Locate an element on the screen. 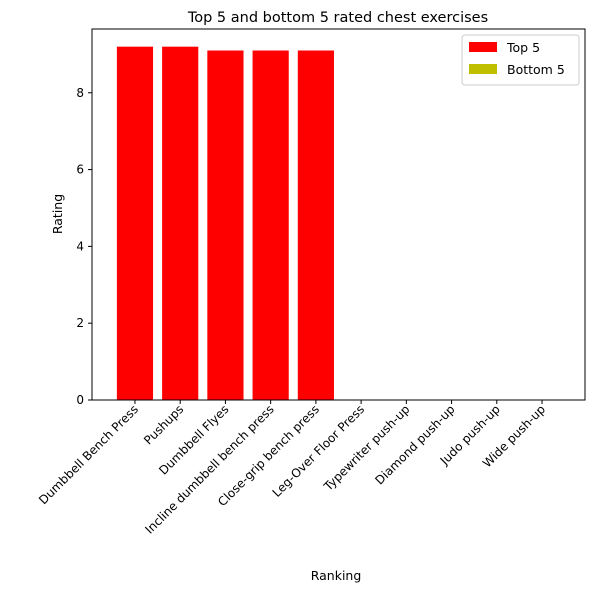 The image size is (594, 592). bar-top-5-incline-dumbbell-bench-press is located at coordinates (270, 225).